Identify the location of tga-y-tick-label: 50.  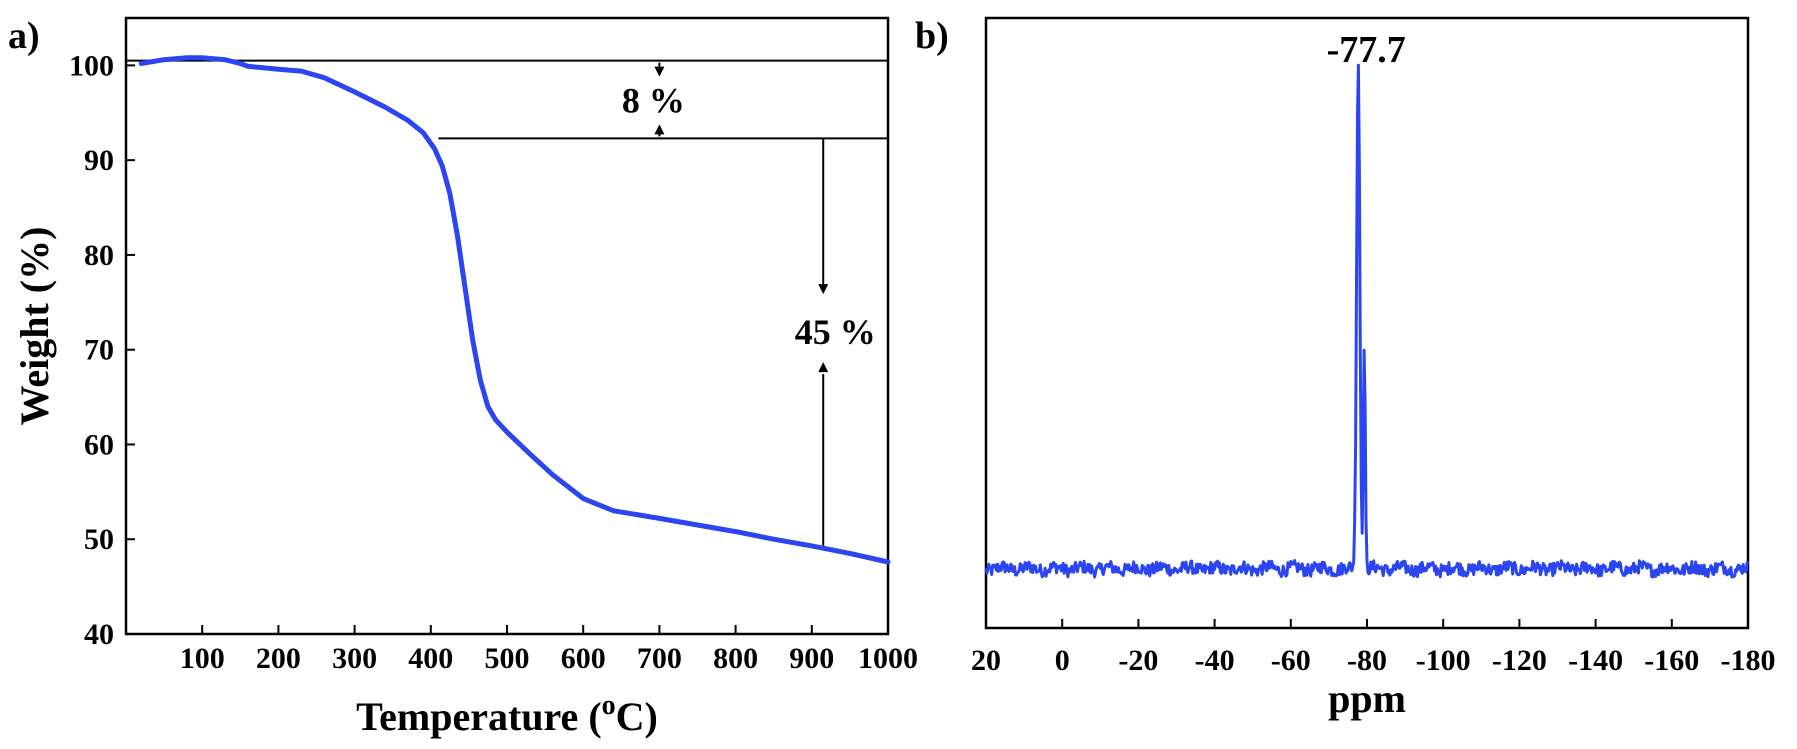
(99, 539).